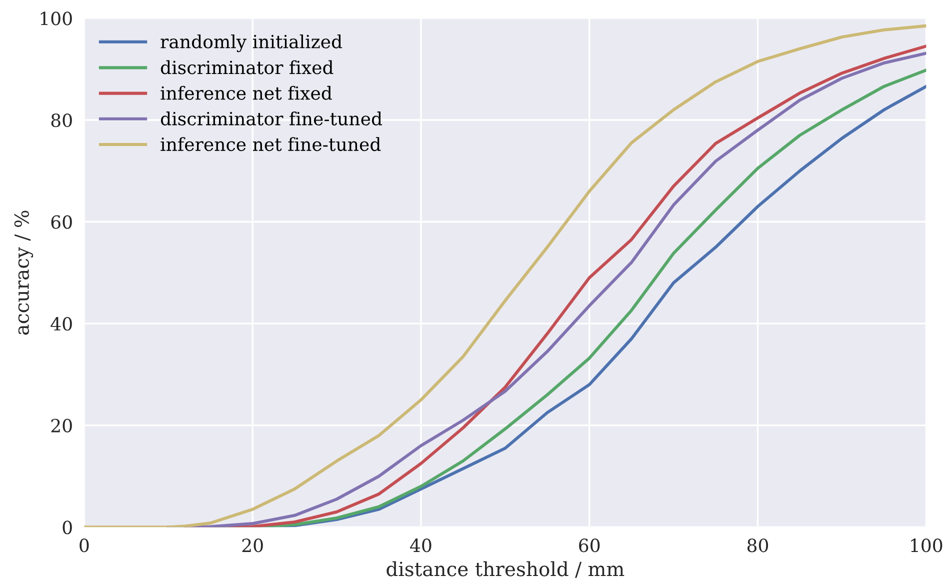  I want to click on x-tick-label: 60, so click(589, 545).